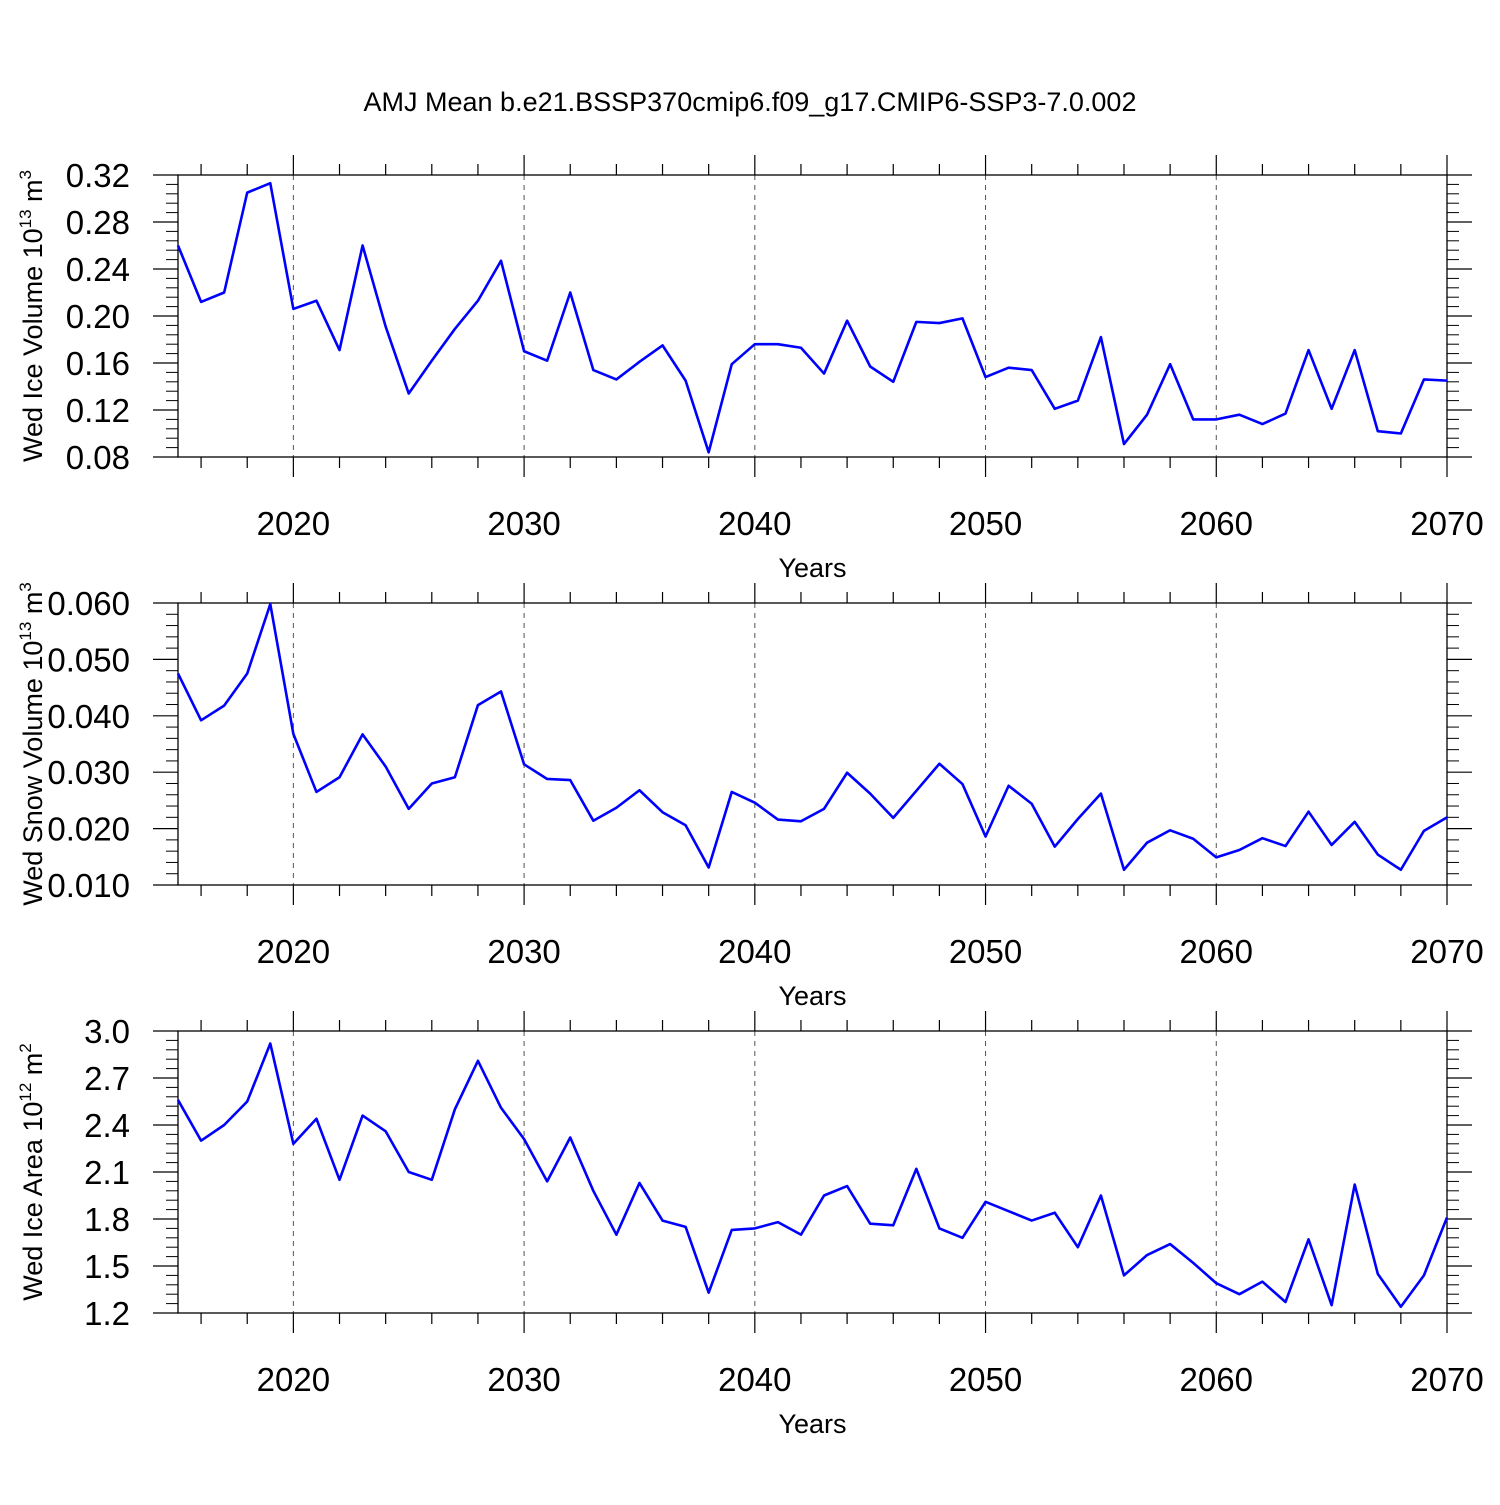 The image size is (1500, 1505). I want to click on y-axis-label: Wed Snow Volume 1013 m3, so click(32, 744).